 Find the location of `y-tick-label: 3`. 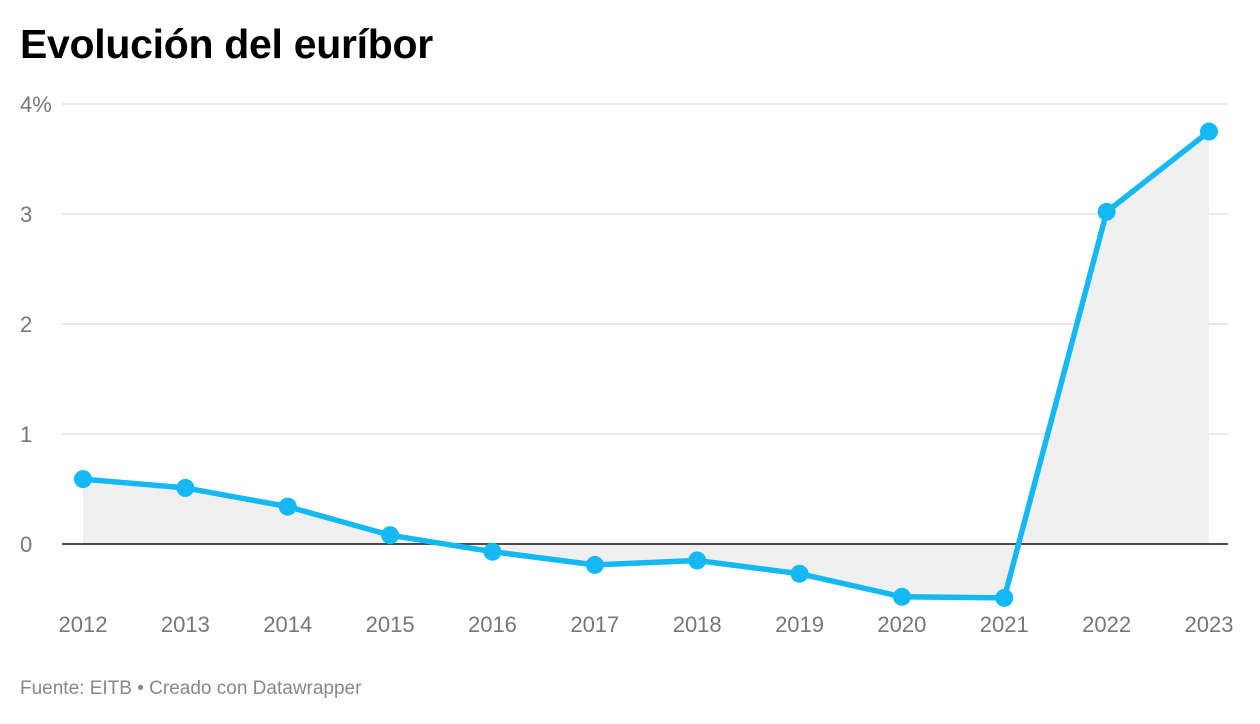

y-tick-label: 3 is located at coordinates (26, 214).